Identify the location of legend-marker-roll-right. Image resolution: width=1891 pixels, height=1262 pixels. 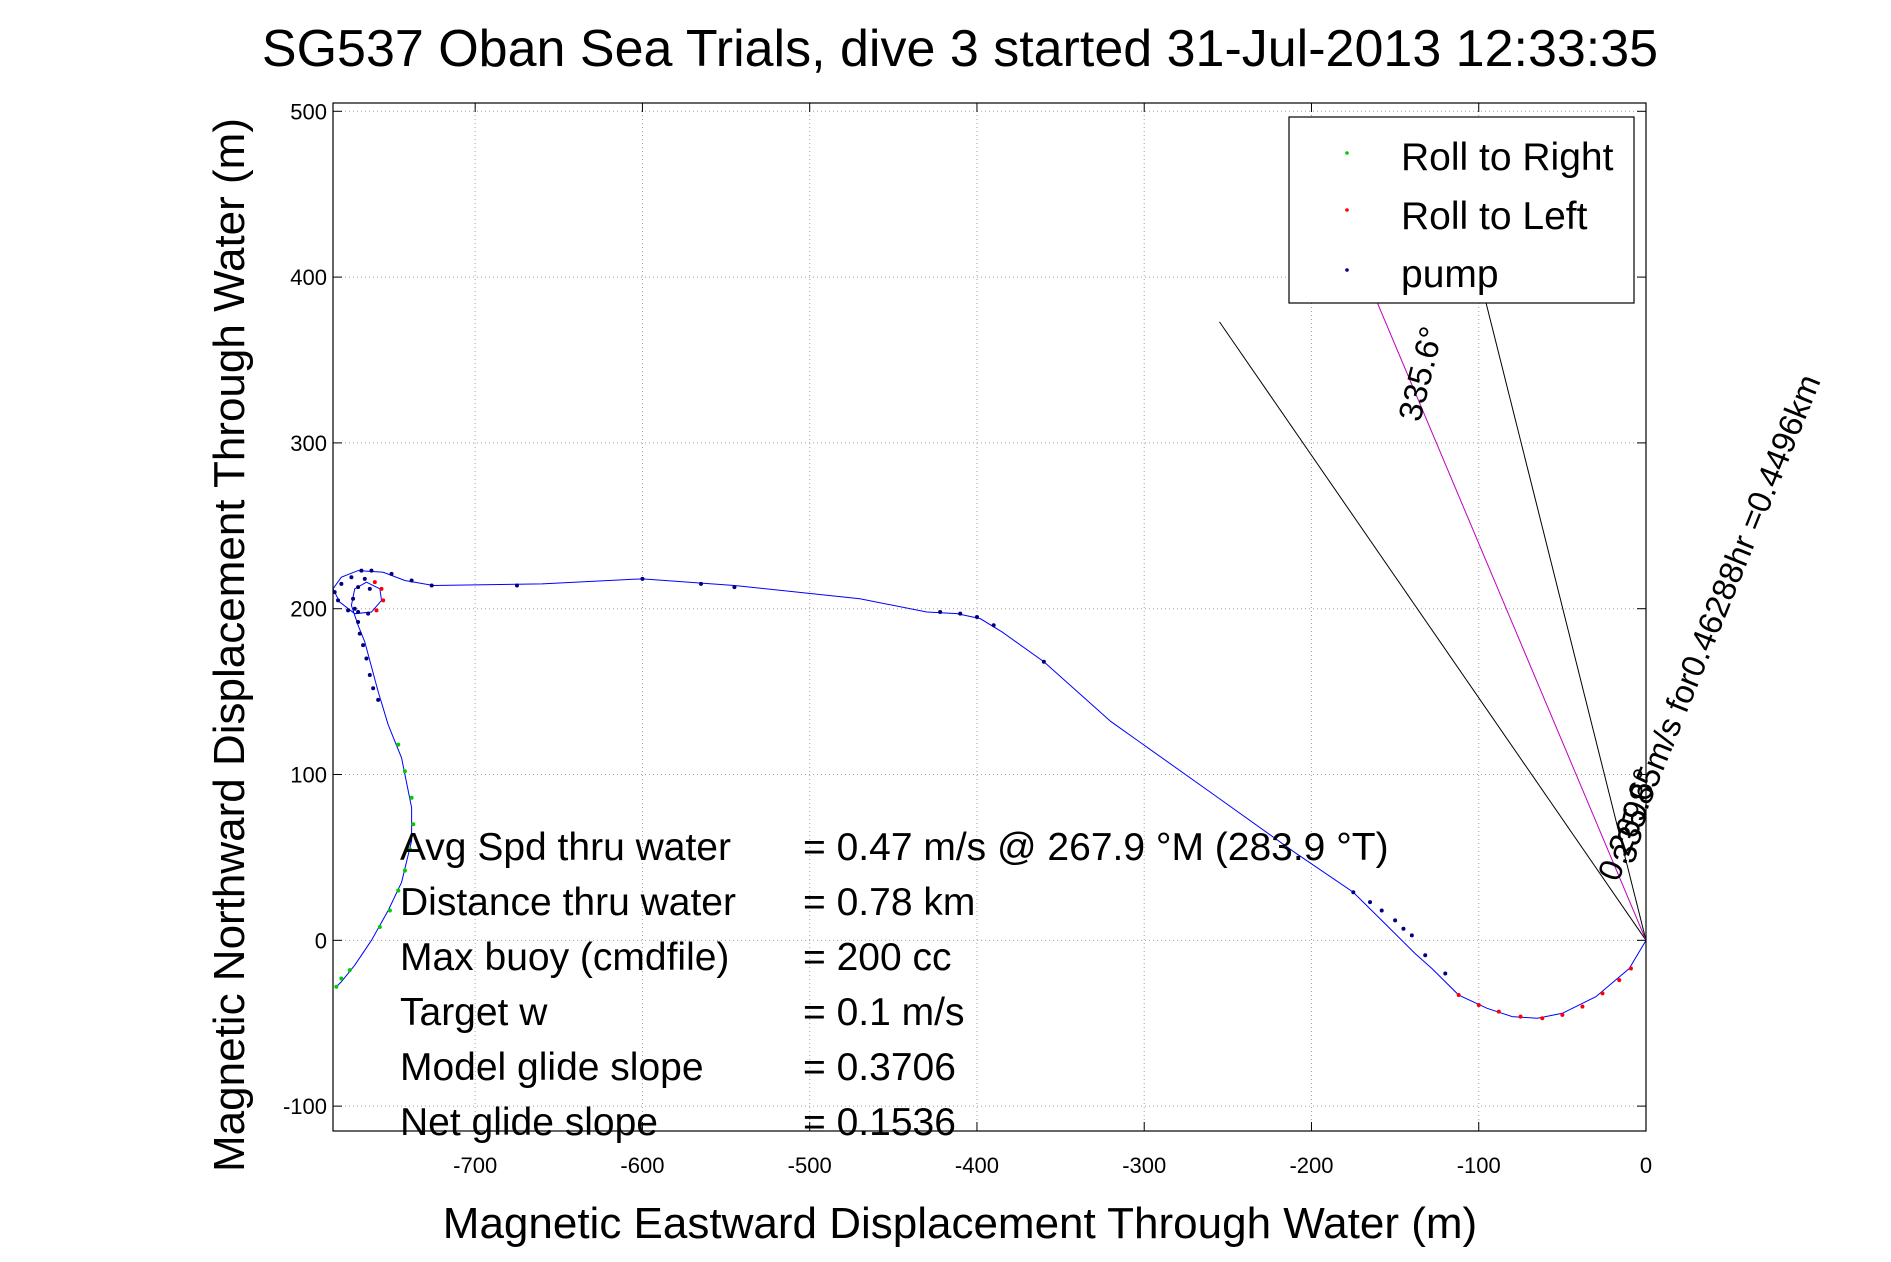
(1347, 153).